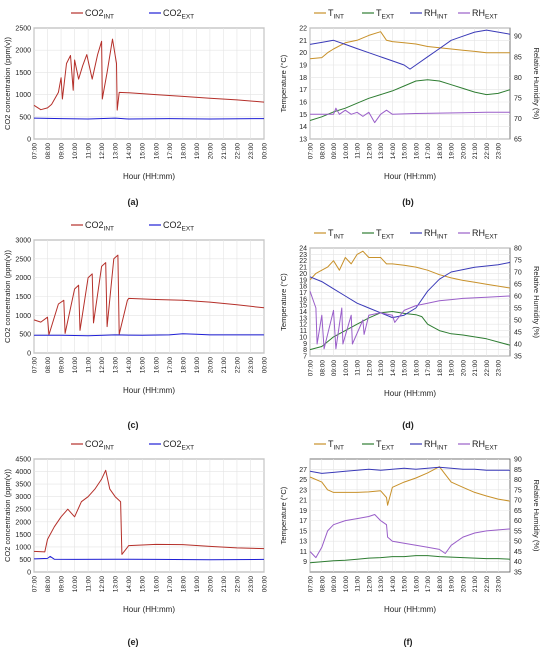  I want to click on y2-tick-label: 65, so click(518, 511).